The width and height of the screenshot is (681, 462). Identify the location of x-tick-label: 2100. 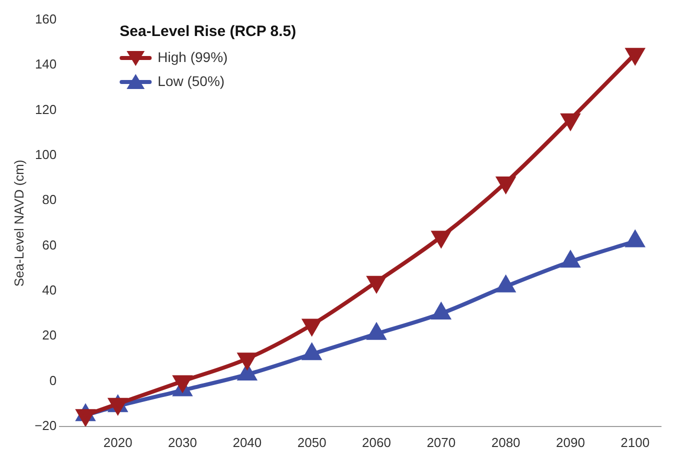
(635, 442).